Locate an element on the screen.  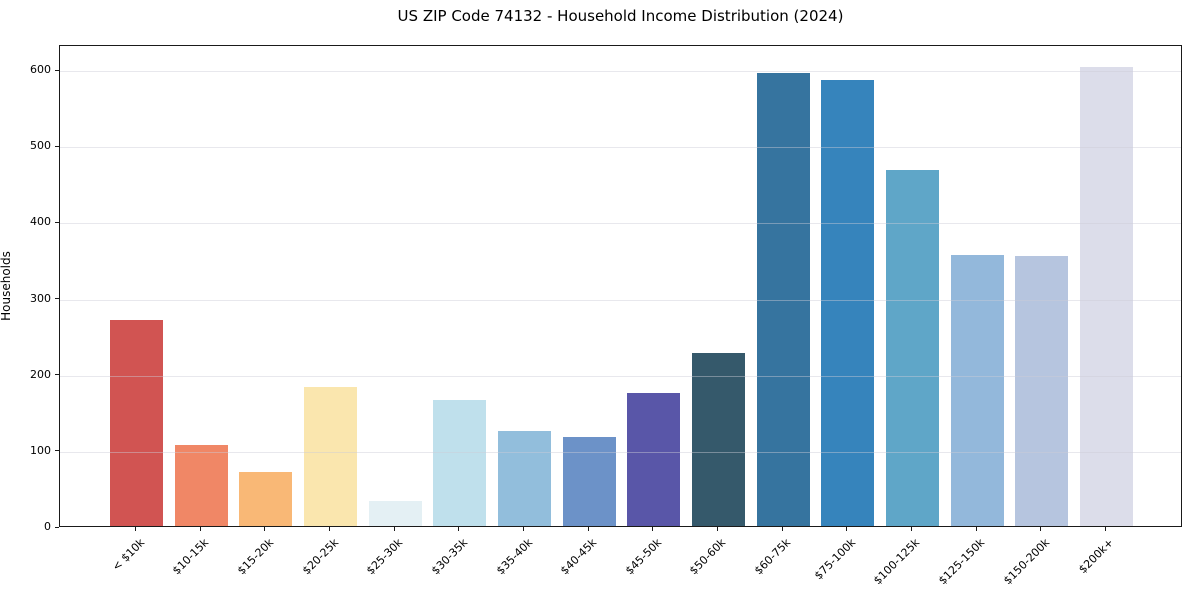
x-tick-label: $25-30k is located at coordinates (385, 557).